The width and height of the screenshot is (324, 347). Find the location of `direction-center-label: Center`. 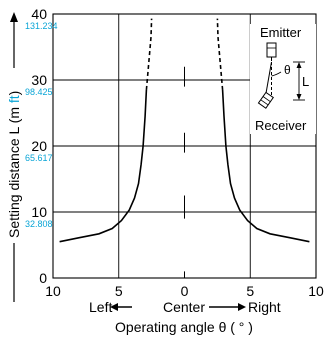

direction-center-label: Center is located at coordinates (184, 307).